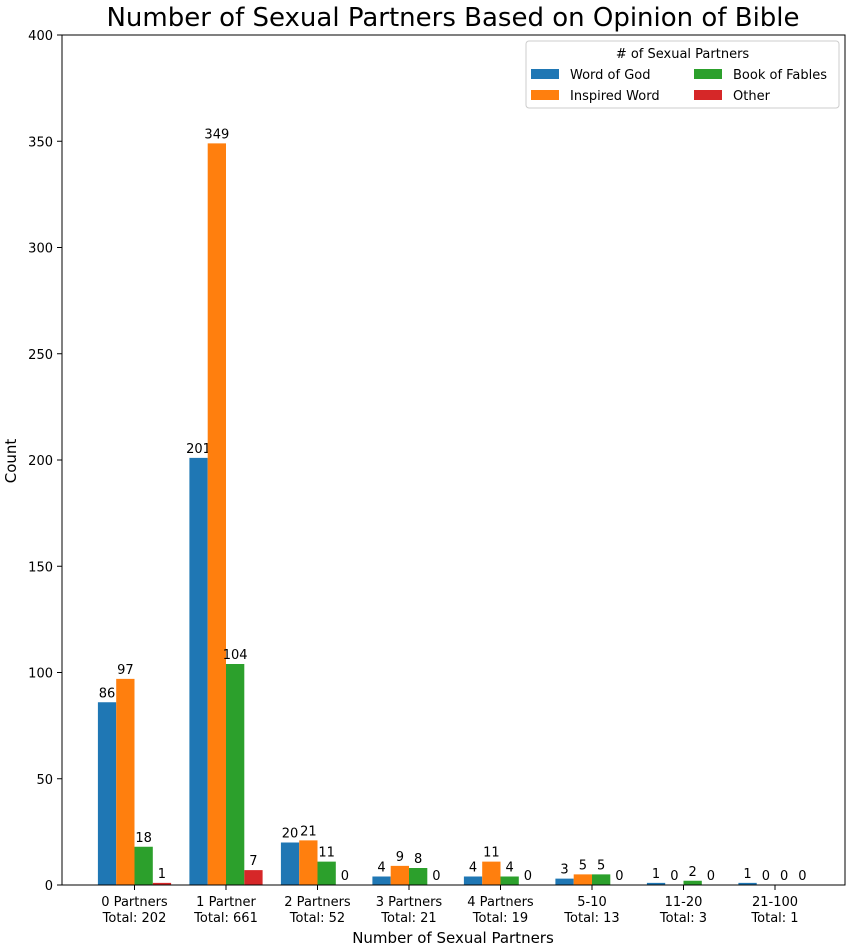 The image size is (850, 950). I want to click on x-tick-label: 21-100 Total: 1, so click(774, 910).